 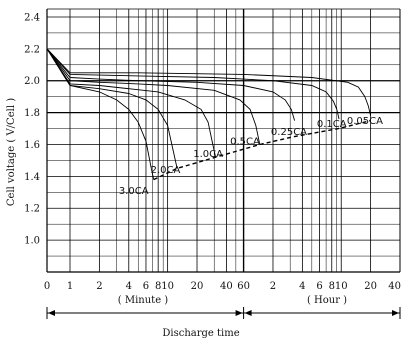 I want to click on y-tick-label: 2.4, so click(x=32, y=17).